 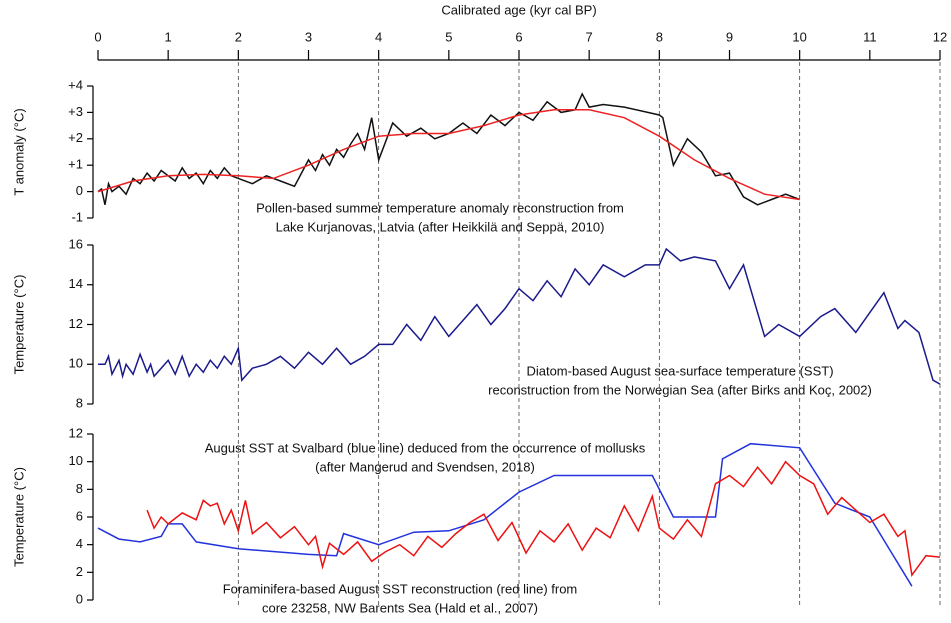 What do you see at coordinates (518, 9) in the screenshot?
I see `x-axis-title: Calibrated age (kyr cal BP)` at bounding box center [518, 9].